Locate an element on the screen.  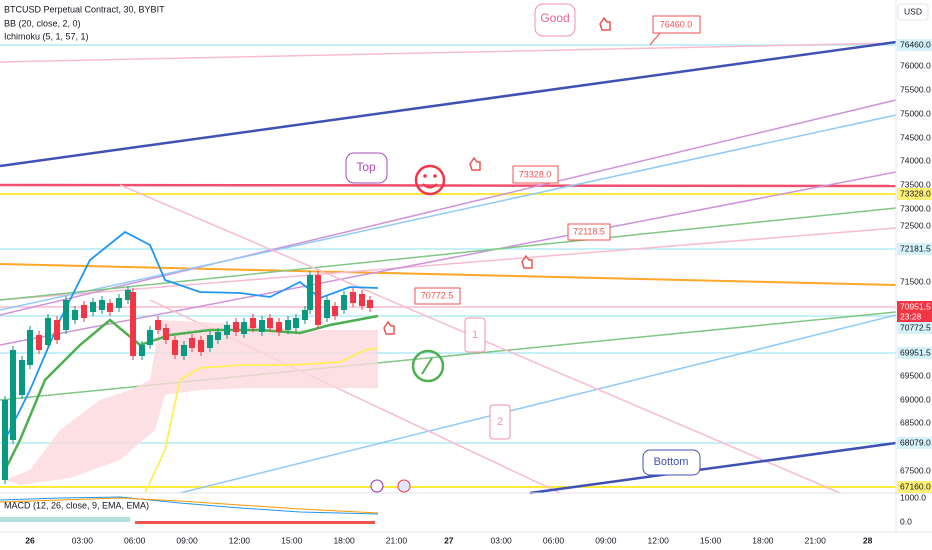
price-label: 76460.0 is located at coordinates (915, 44).